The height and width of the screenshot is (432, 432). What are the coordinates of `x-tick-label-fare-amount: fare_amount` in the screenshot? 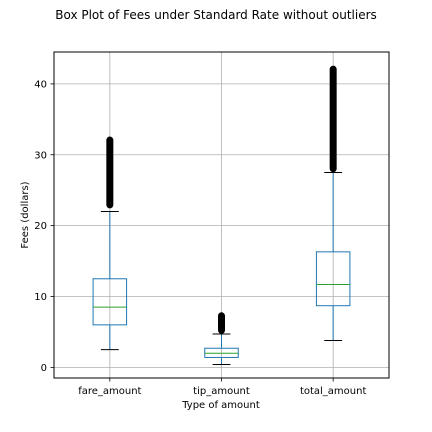 It's located at (109, 391).